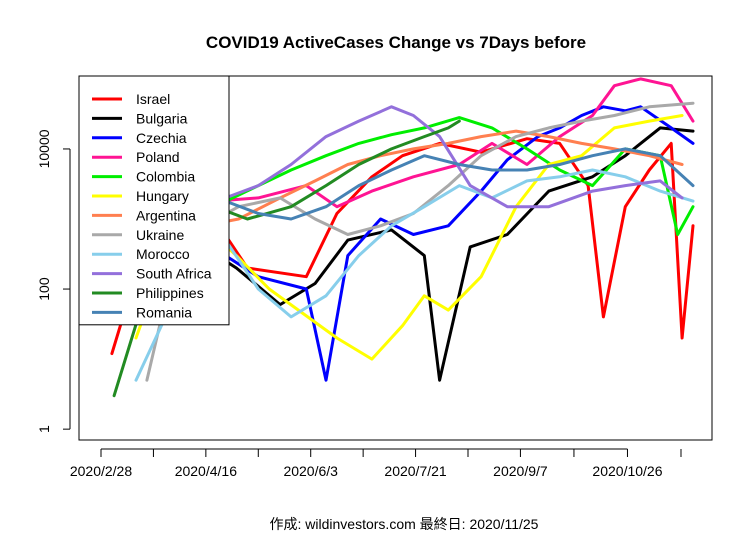 This screenshot has width=756, height=540. What do you see at coordinates (44, 429) in the screenshot?
I see `y-tick-label: 1` at bounding box center [44, 429].